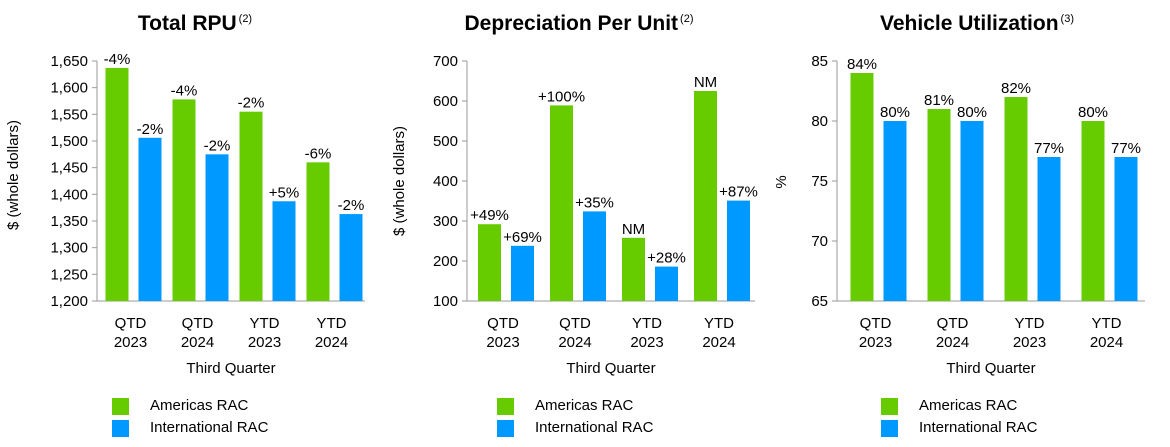 The image size is (1170, 447). I want to click on data-label-americas: -6%, so click(318, 153).